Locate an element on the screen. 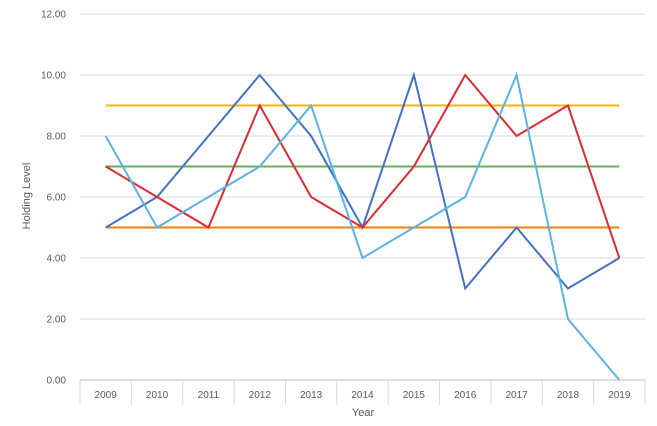  y-tick-label: 4.00 is located at coordinates (57, 259).